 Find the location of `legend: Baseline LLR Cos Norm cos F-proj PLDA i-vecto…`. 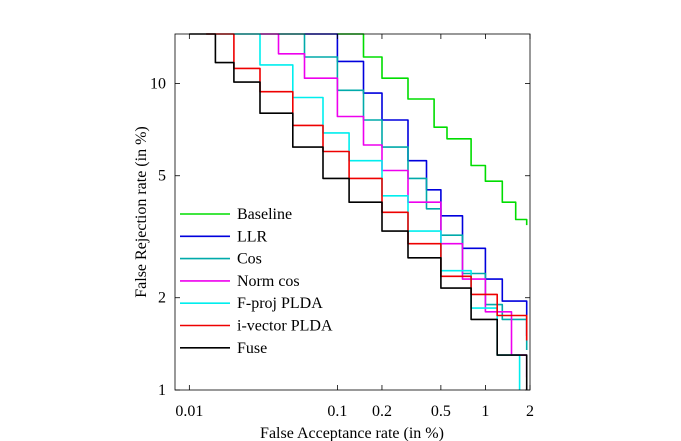

legend: Baseline LLR Cos Norm cos F-proj PLDA i-vecto… is located at coordinates (256, 281).